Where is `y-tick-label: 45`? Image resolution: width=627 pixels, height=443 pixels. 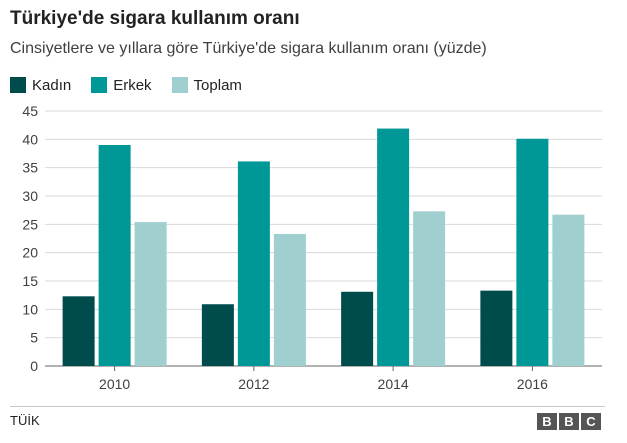
y-tick-label: 45 is located at coordinates (30, 111).